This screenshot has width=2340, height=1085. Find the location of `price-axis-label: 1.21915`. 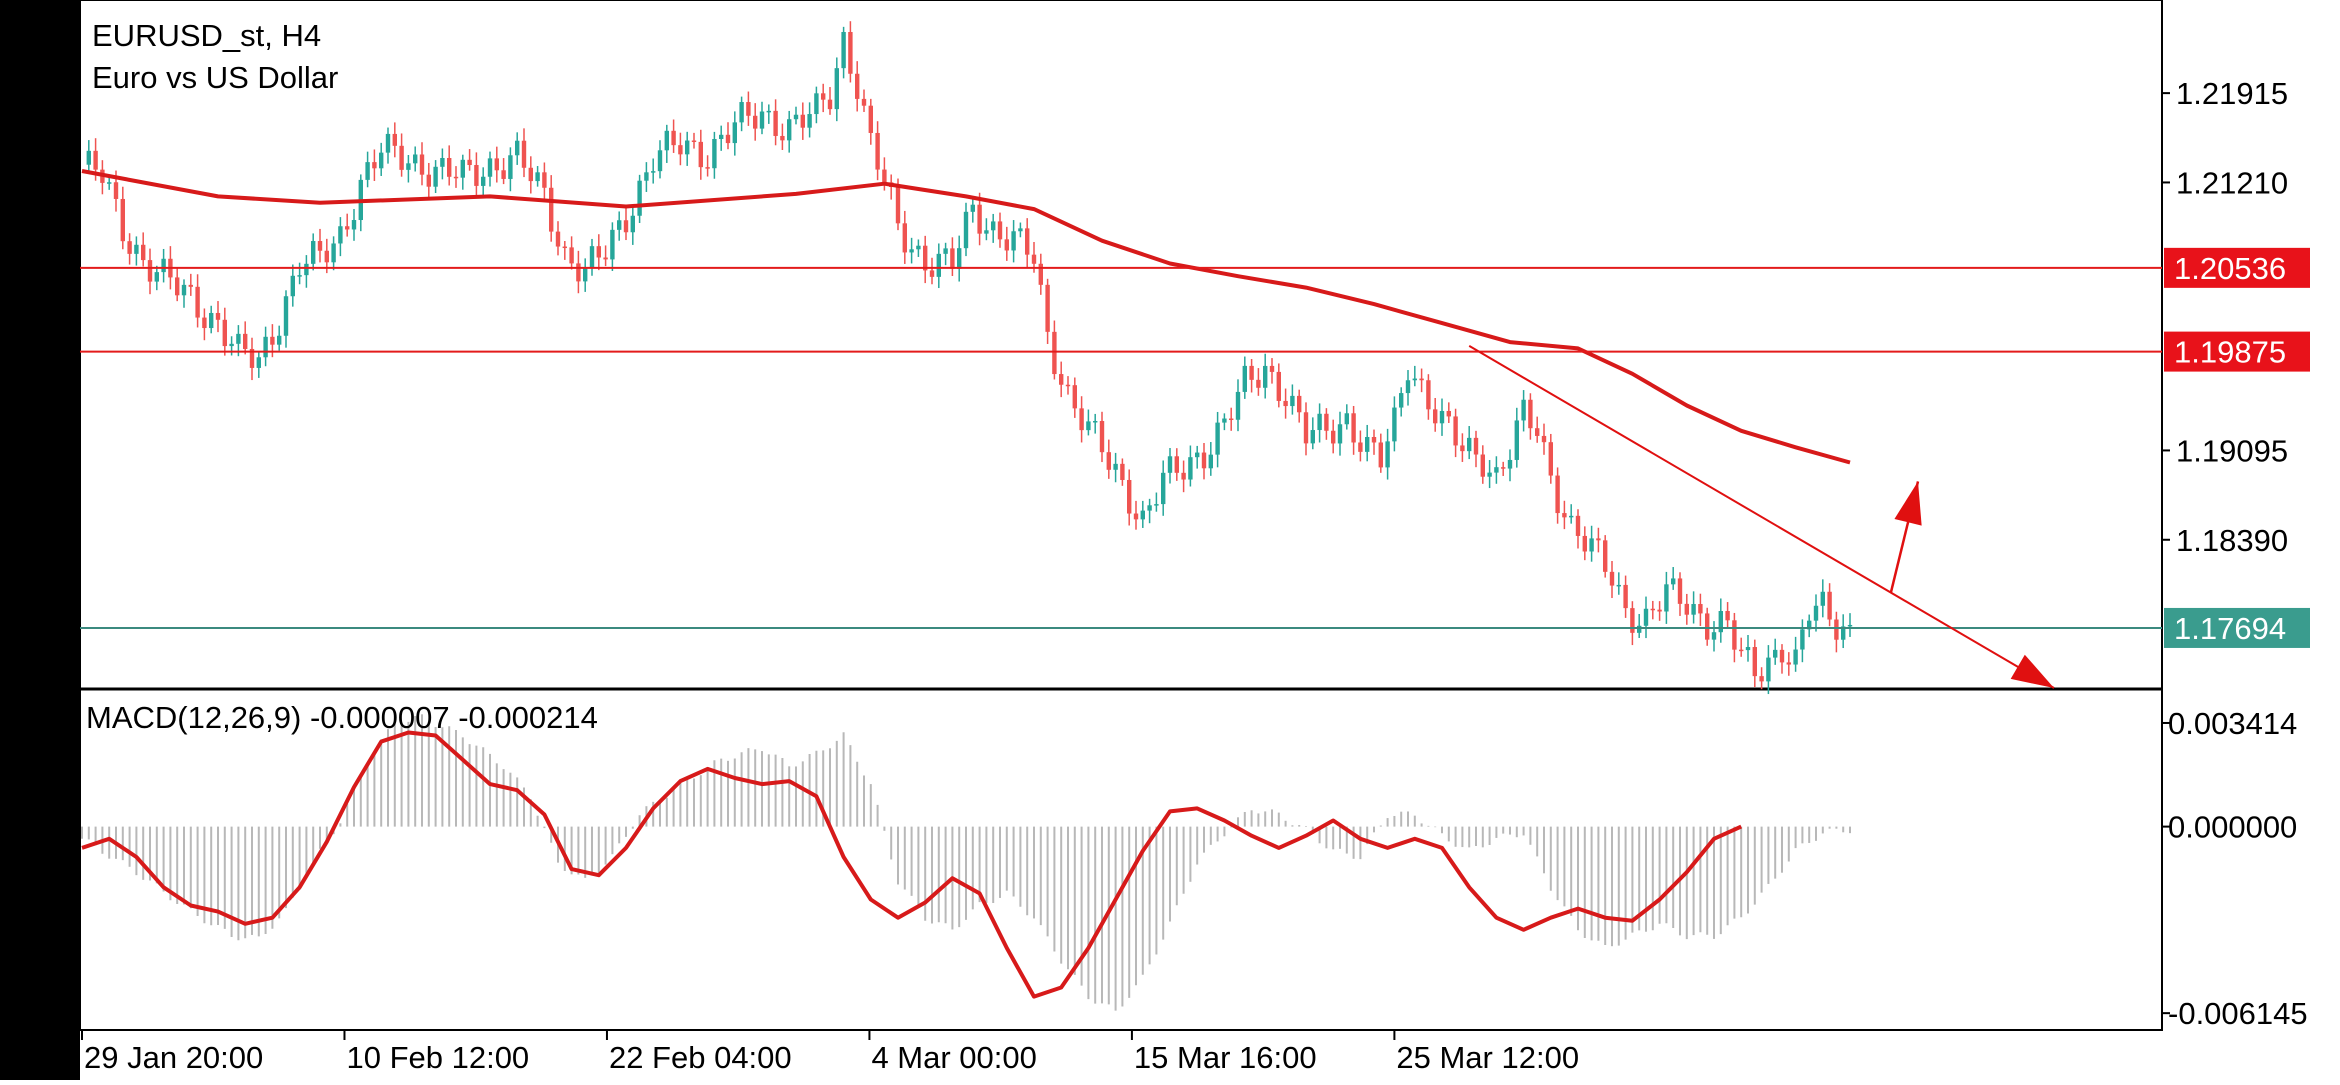

price-axis-label: 1.21915 is located at coordinates (2232, 93).